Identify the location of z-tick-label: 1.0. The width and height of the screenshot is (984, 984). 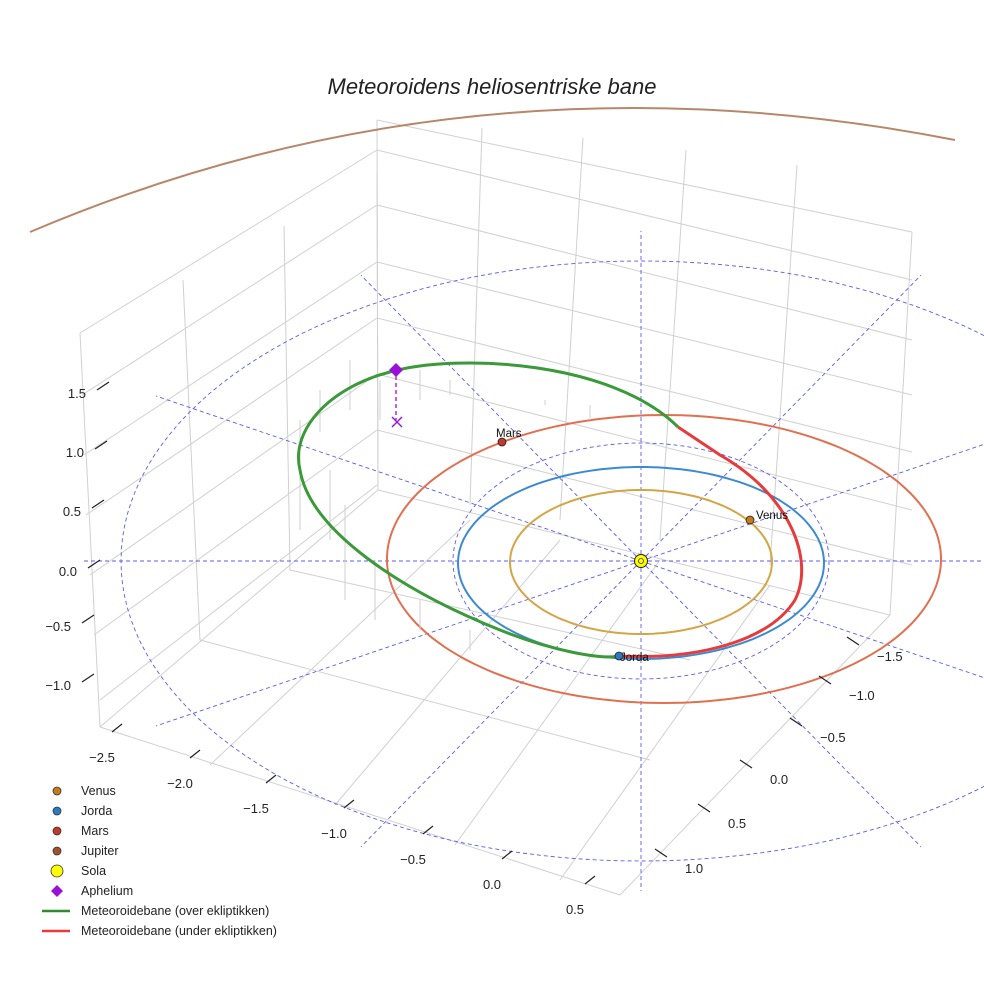
(75, 452).